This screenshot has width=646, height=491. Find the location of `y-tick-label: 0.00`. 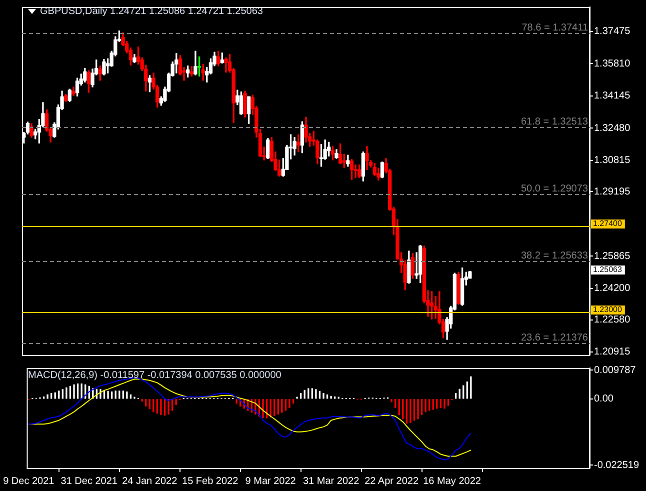

y-tick-label: 0.00 is located at coordinates (604, 399).